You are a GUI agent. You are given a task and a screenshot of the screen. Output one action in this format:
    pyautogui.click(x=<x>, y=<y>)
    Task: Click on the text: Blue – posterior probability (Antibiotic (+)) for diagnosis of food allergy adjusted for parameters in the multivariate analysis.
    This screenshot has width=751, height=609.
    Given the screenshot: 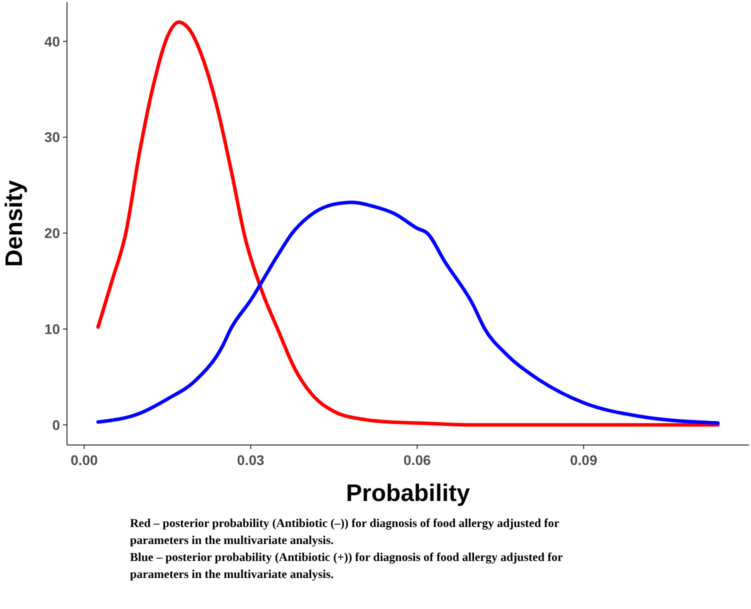 What is the action you would take?
    pyautogui.click(x=347, y=565)
    